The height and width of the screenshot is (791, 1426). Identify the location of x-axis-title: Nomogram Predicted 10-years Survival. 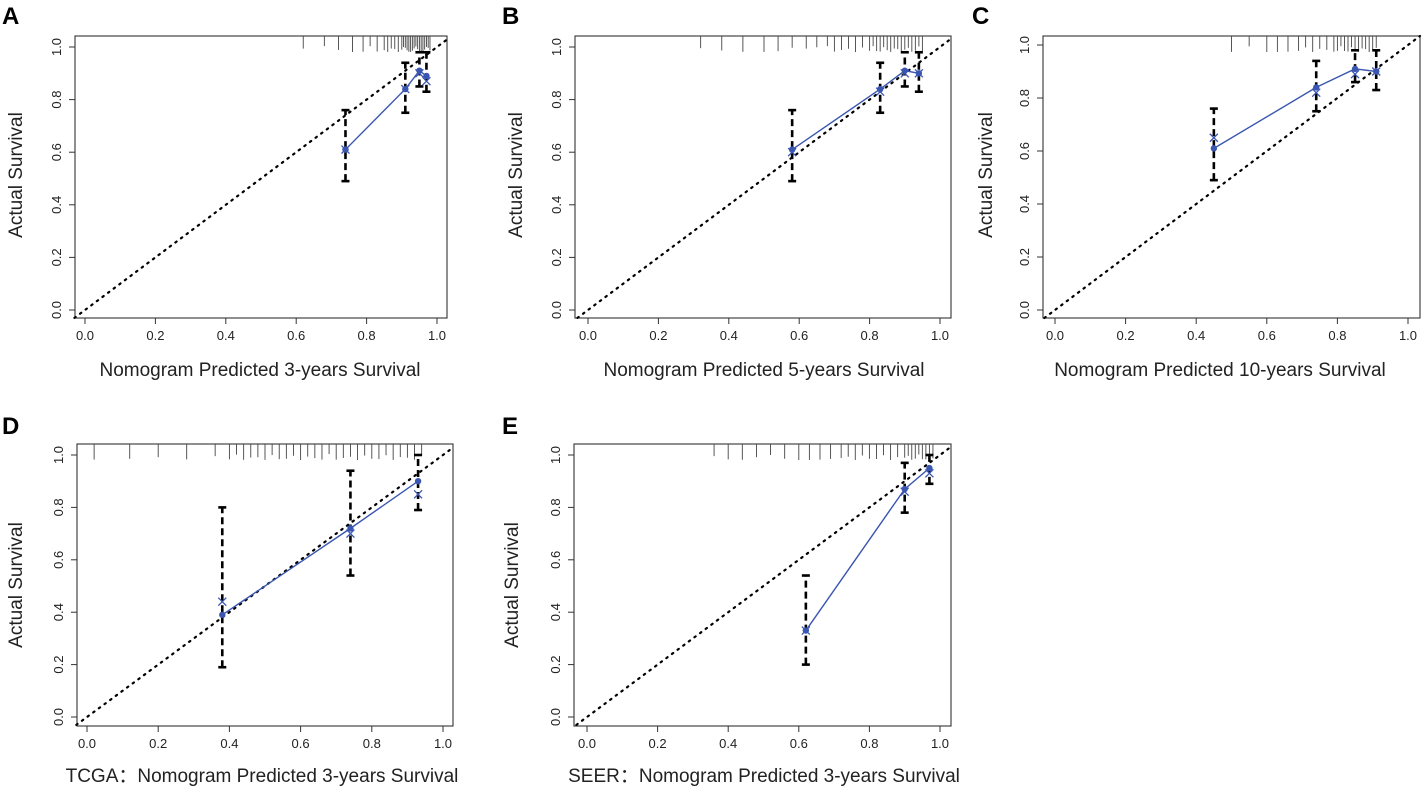
(1220, 370).